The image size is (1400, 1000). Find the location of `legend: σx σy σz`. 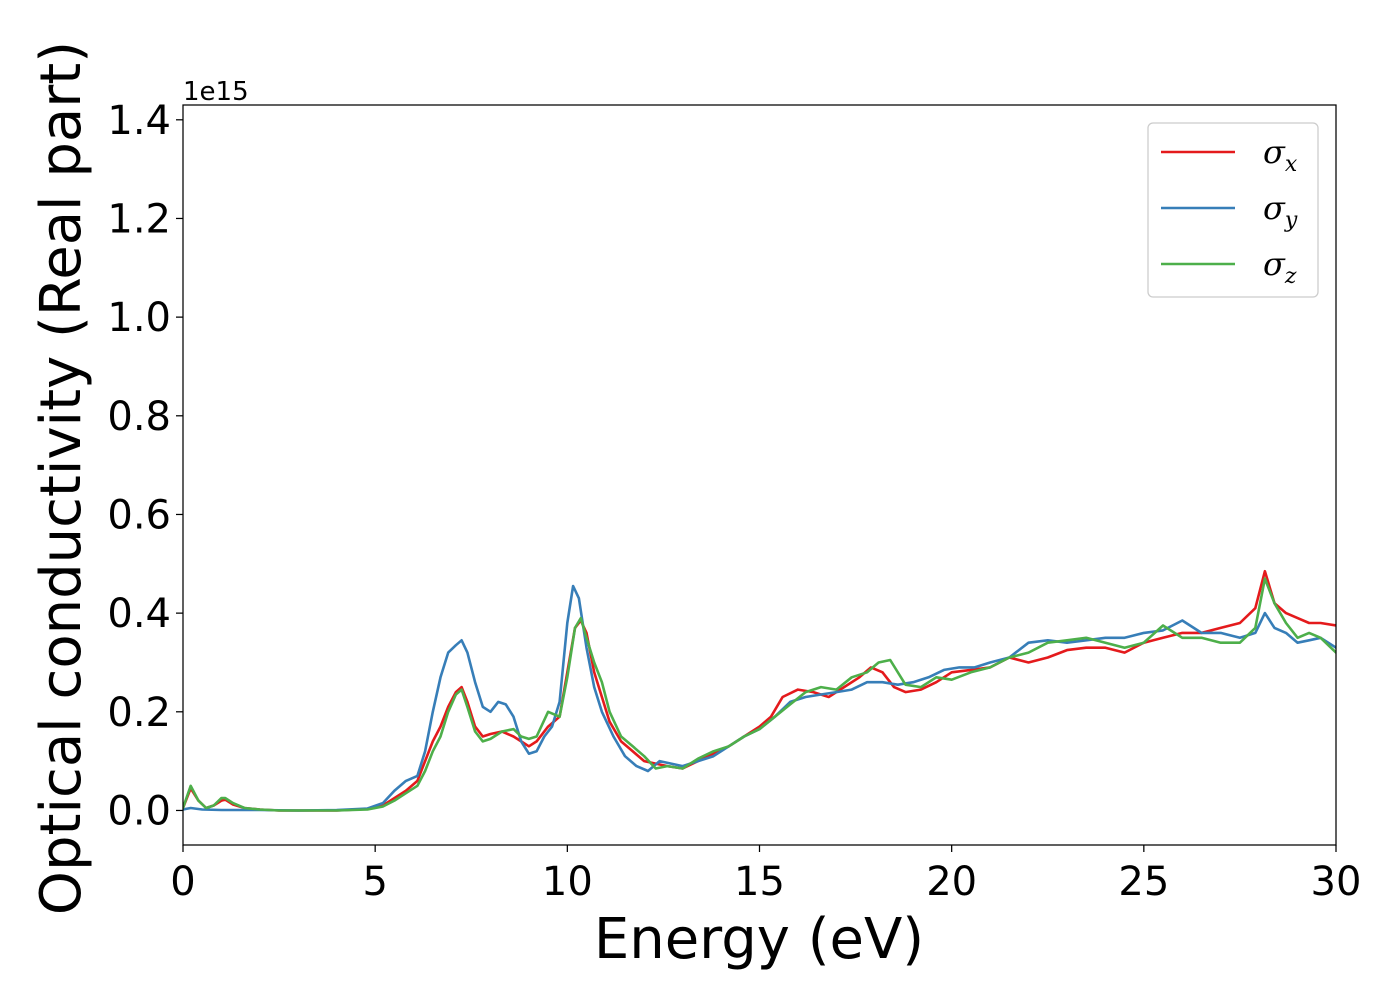

legend: σx σy σz is located at coordinates (1233, 210).